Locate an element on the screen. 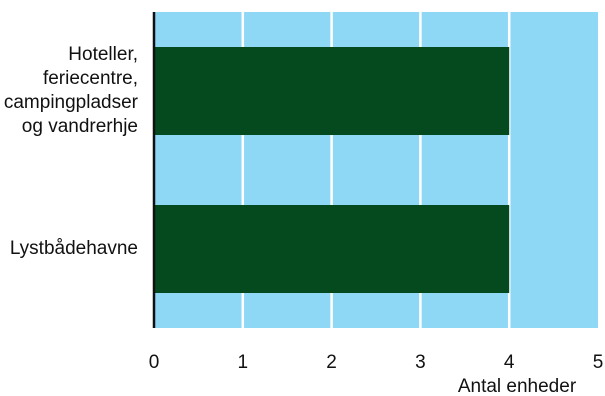 This screenshot has width=605, height=396. x-tick-label-0: 0 is located at coordinates (154, 362).